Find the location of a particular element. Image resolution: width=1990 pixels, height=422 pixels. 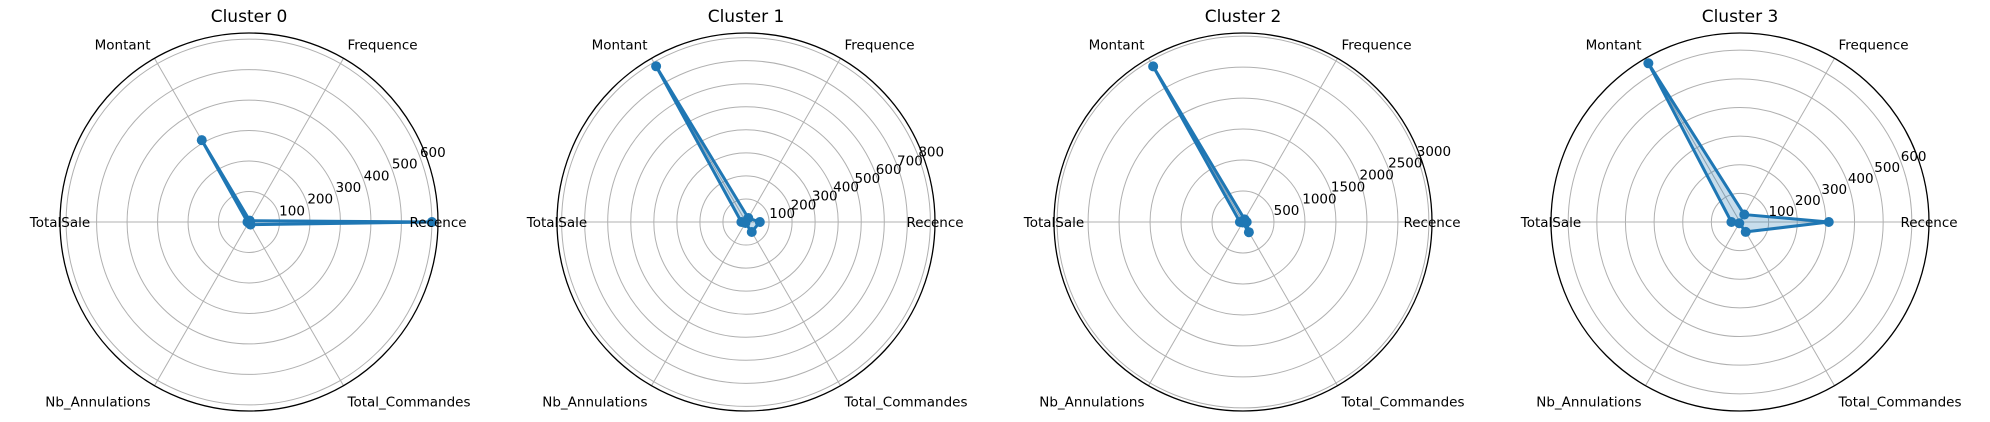

data-point-frequence is located at coordinates (1744, 214).